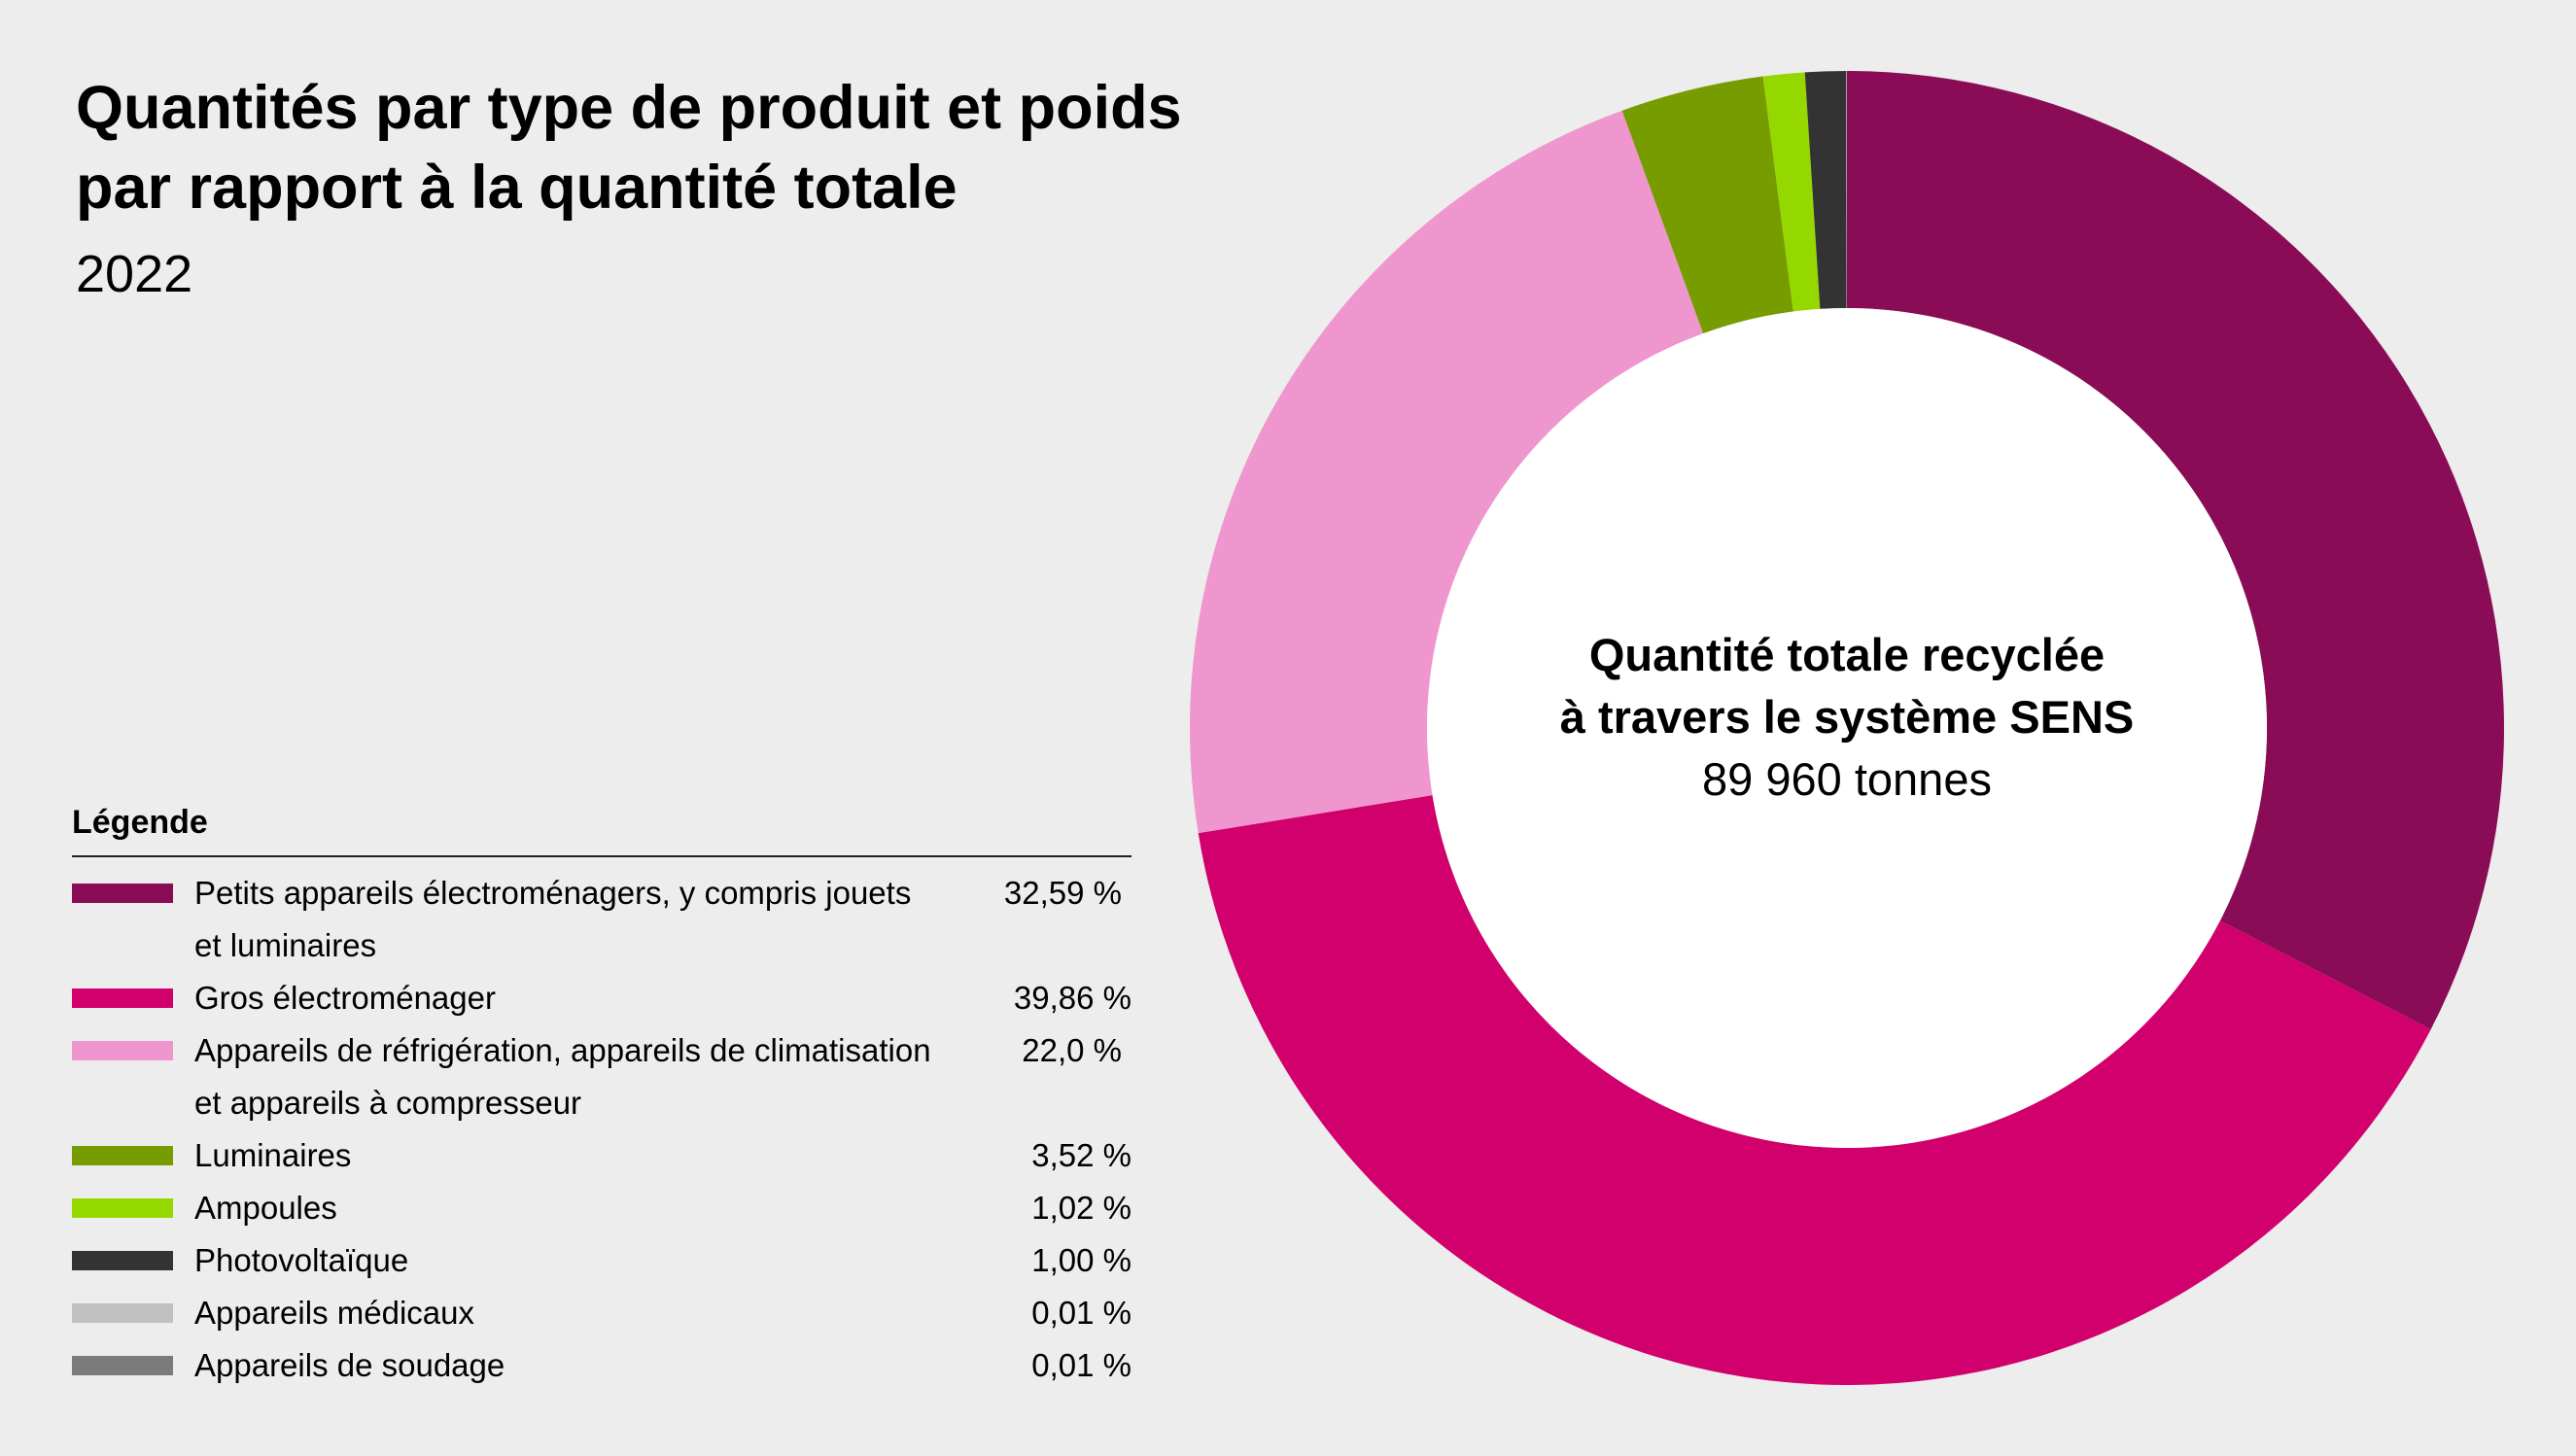 Image resolution: width=2576 pixels, height=1456 pixels. What do you see at coordinates (580, 1313) in the screenshot?
I see `legend-label: Appareils médicaux` at bounding box center [580, 1313].